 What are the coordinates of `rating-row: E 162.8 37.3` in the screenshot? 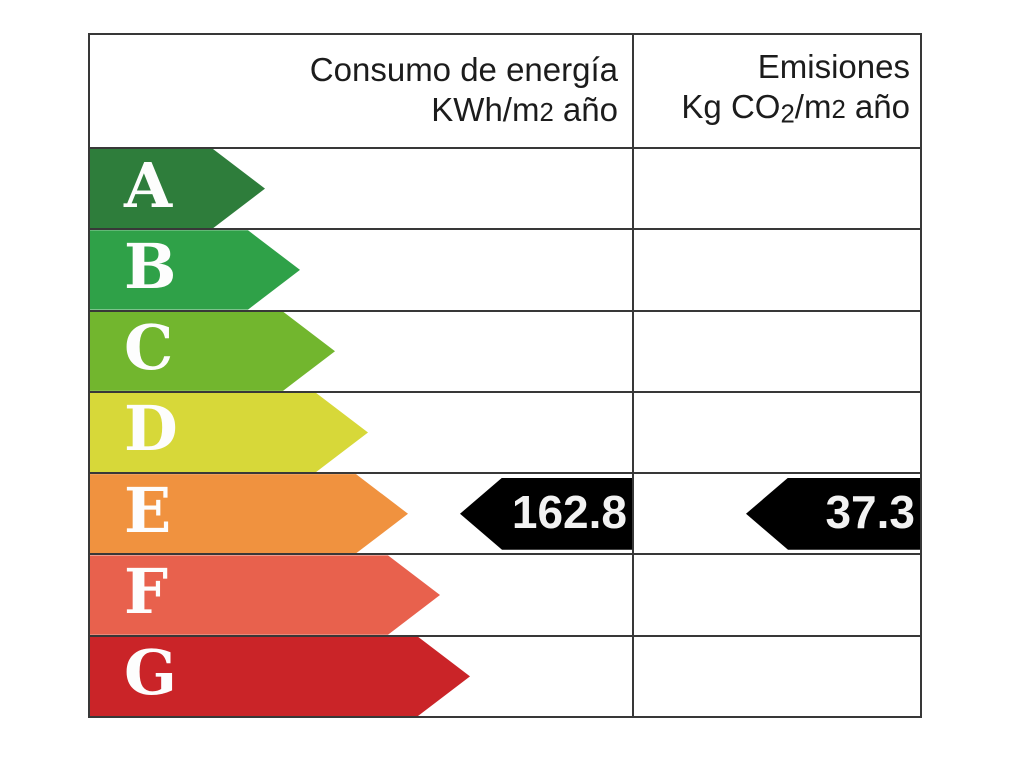 It's located at (505, 512).